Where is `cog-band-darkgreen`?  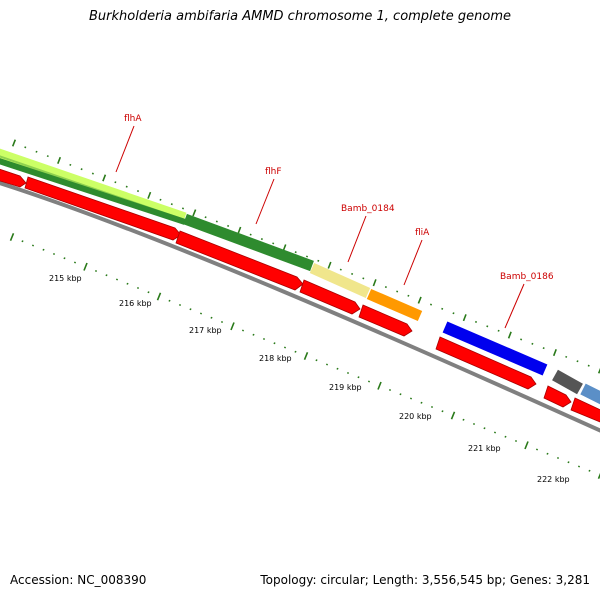 cog-band-darkgreen is located at coordinates (93, 191).